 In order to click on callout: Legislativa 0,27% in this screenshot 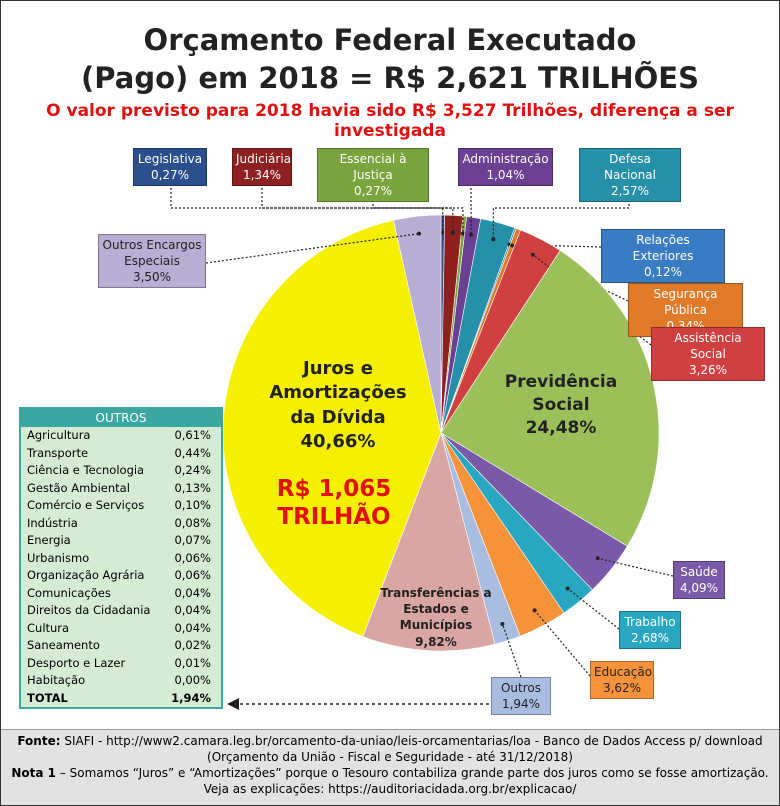, I will do `click(170, 167)`.